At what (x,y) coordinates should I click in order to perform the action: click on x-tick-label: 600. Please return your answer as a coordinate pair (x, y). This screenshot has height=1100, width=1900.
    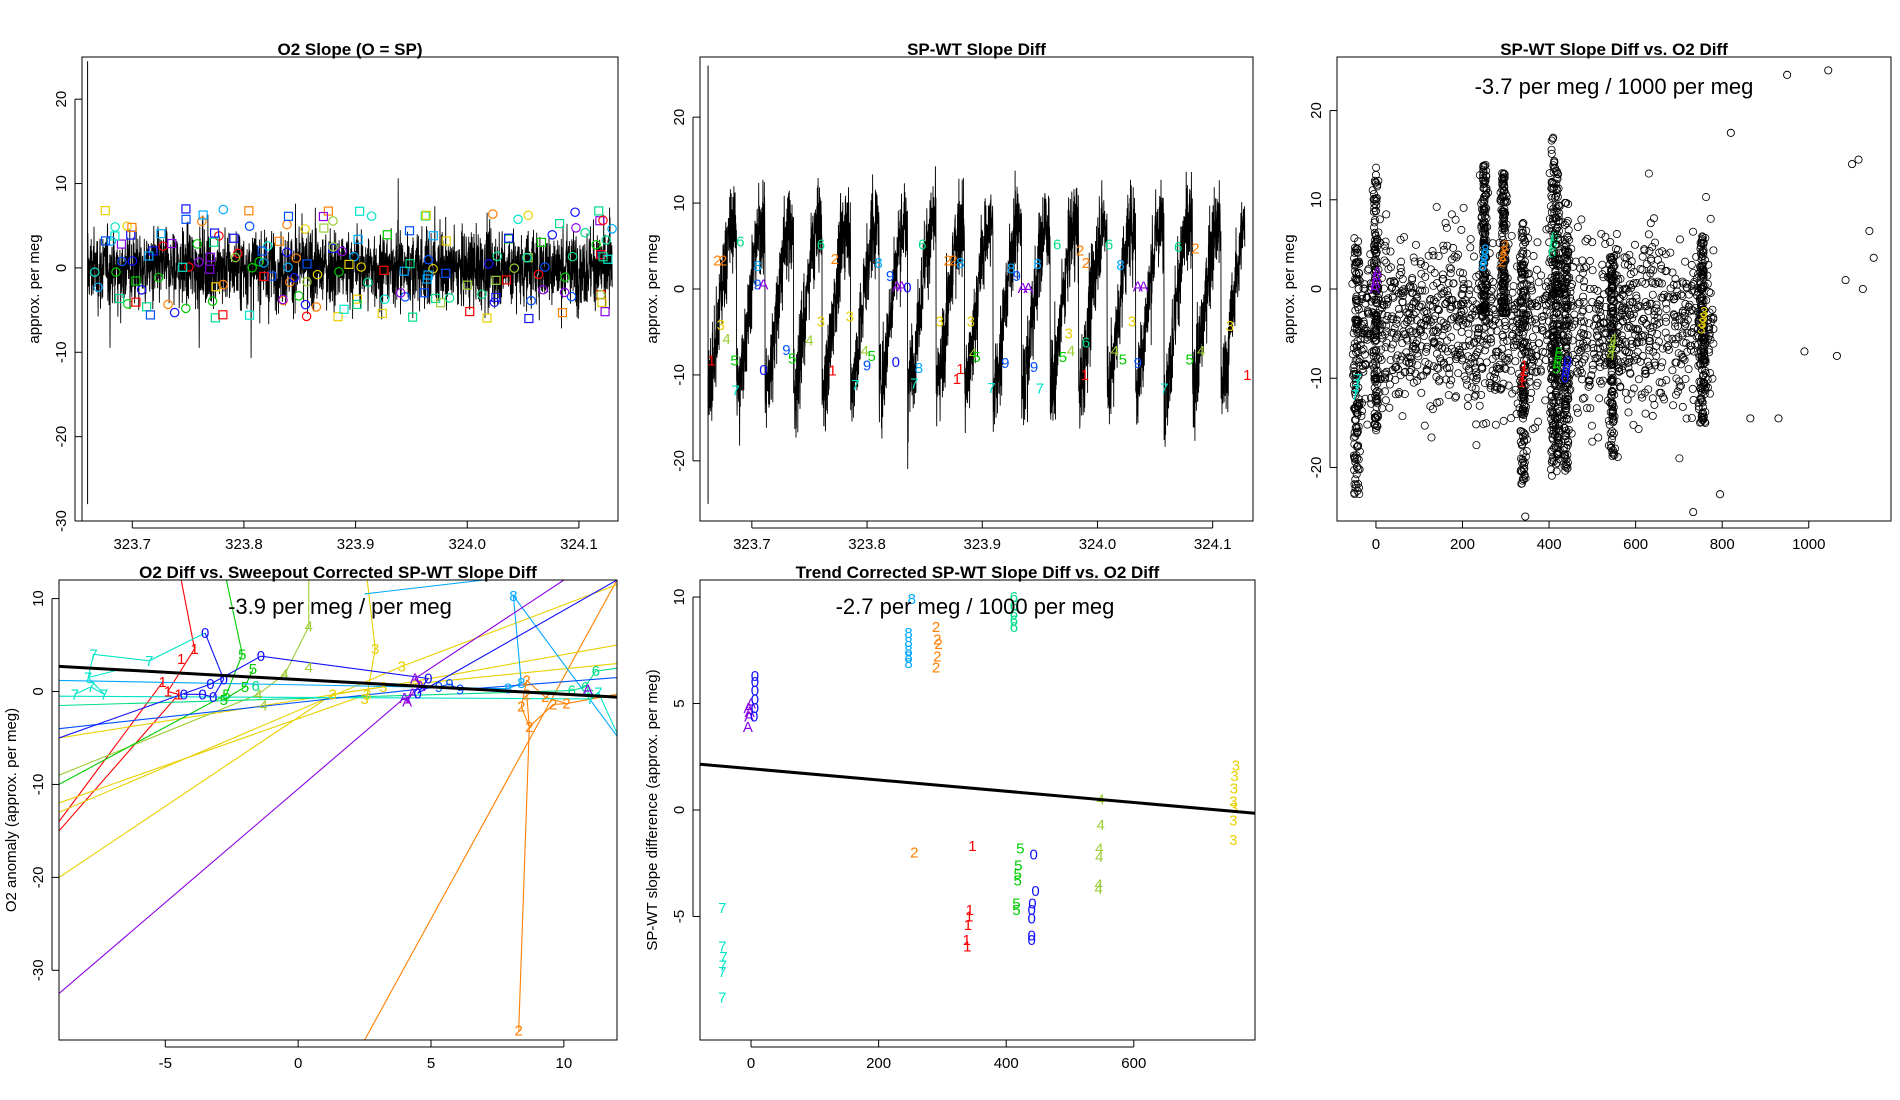
    Looking at the image, I should click on (1133, 1063).